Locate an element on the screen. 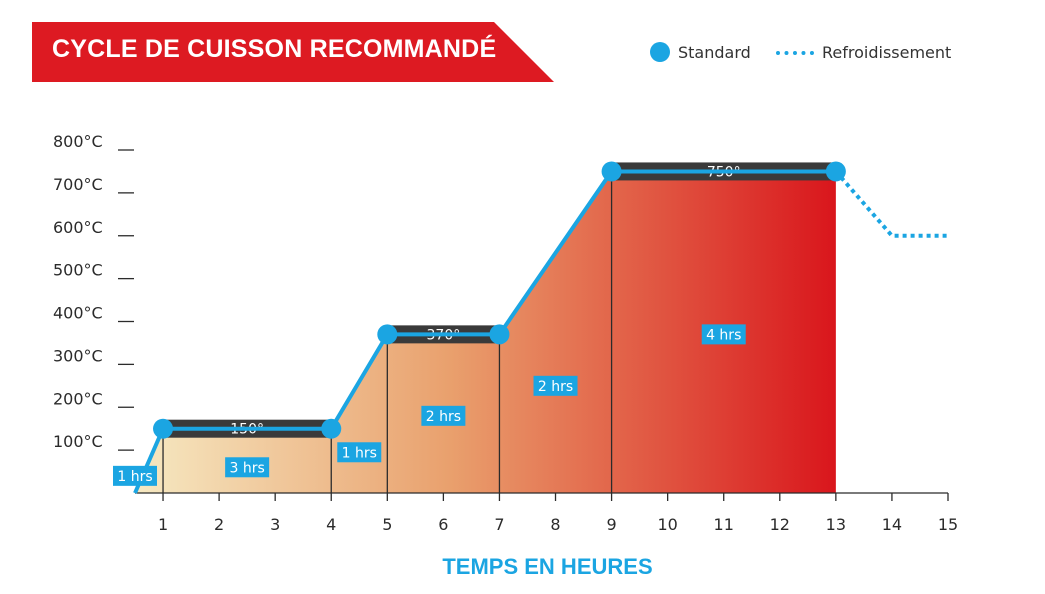 The image size is (1045, 594). x-tick-label: 14 is located at coordinates (892, 524).